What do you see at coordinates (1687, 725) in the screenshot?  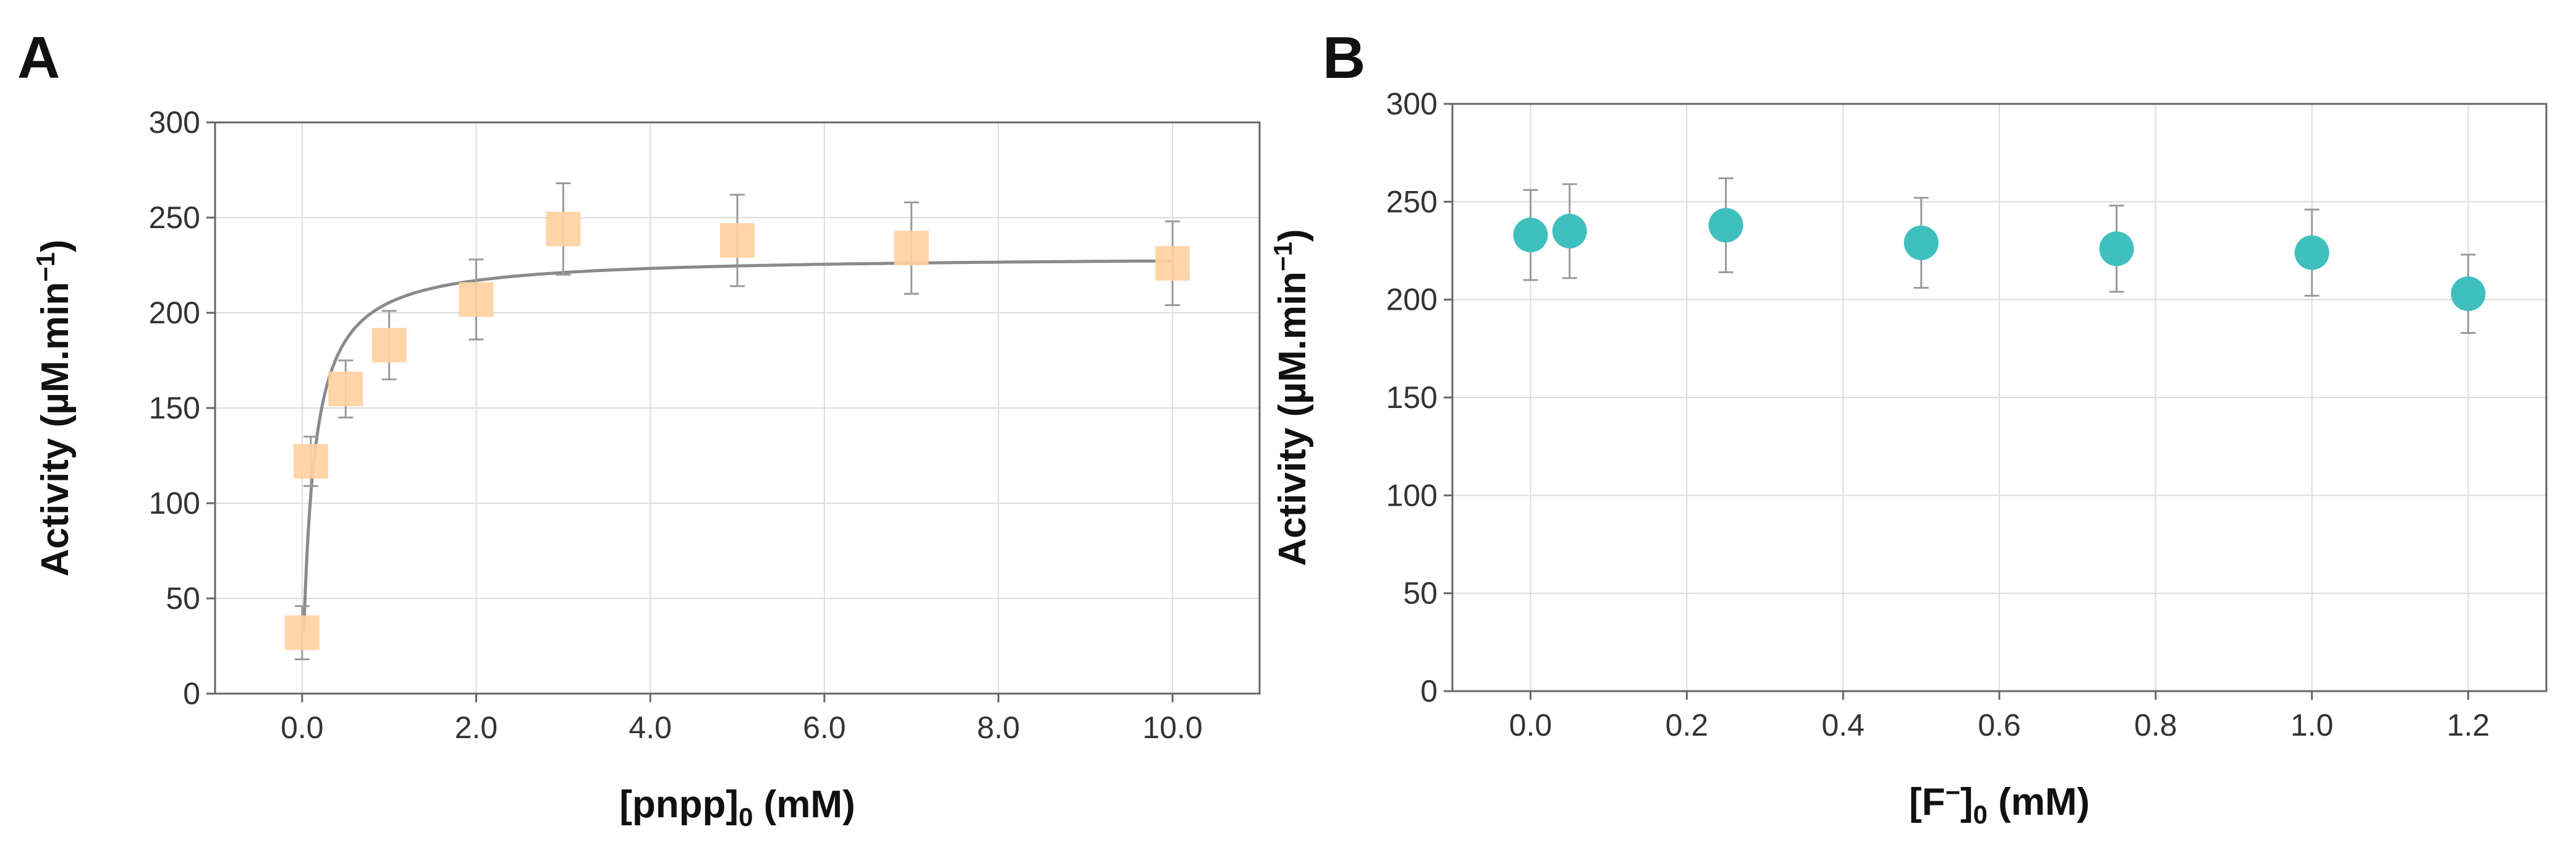 I see `panel-b-x-tick-label: 0.2` at bounding box center [1687, 725].